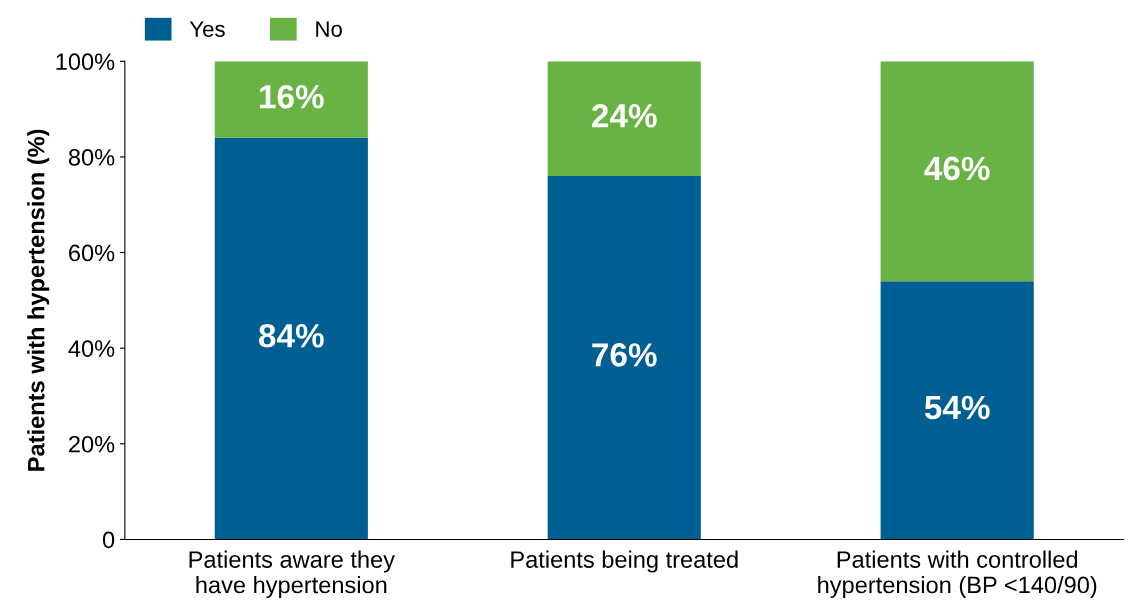 This screenshot has height=613, width=1135. Describe the element at coordinates (292, 574) in the screenshot. I see `x-tick-label: Patients aware they have hypertension` at that location.